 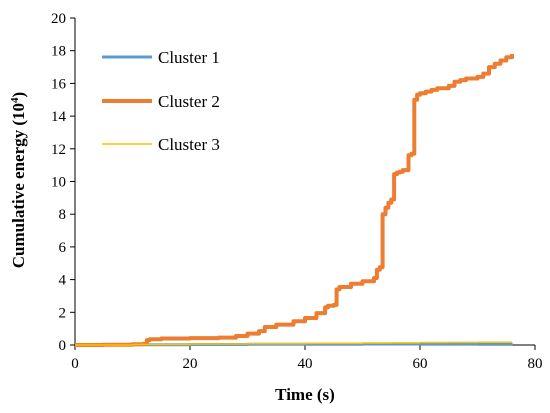 I want to click on y-axis-title-exponent: 4, so click(x=15, y=100).